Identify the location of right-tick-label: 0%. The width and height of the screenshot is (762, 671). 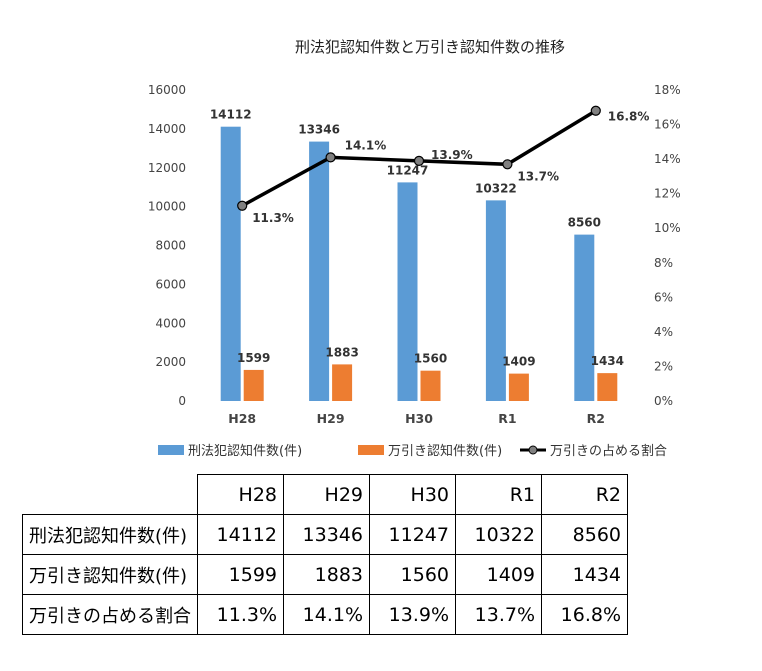
(663, 401).